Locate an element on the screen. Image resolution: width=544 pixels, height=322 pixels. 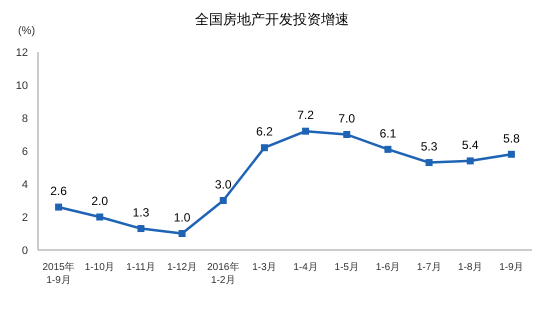
x-tick-label: 1-8月 is located at coordinates (470, 267).